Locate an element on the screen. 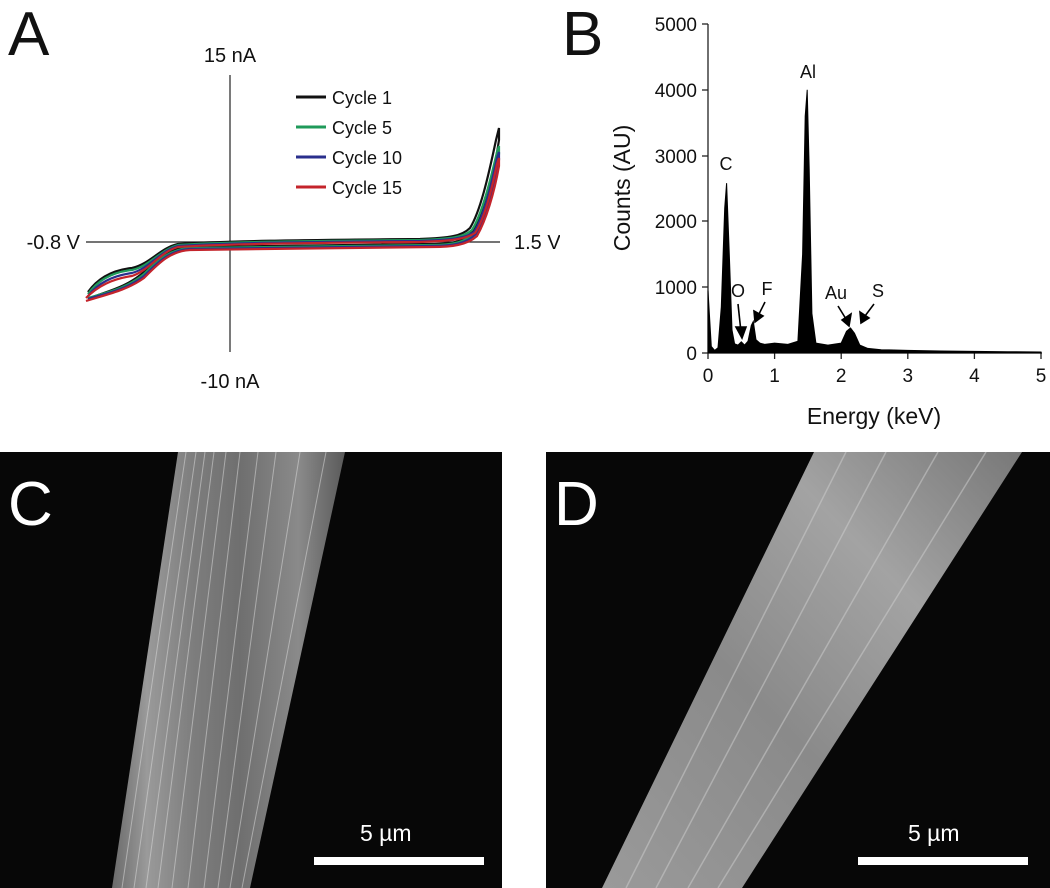  panel-letter-a: A is located at coordinates (29, 34).